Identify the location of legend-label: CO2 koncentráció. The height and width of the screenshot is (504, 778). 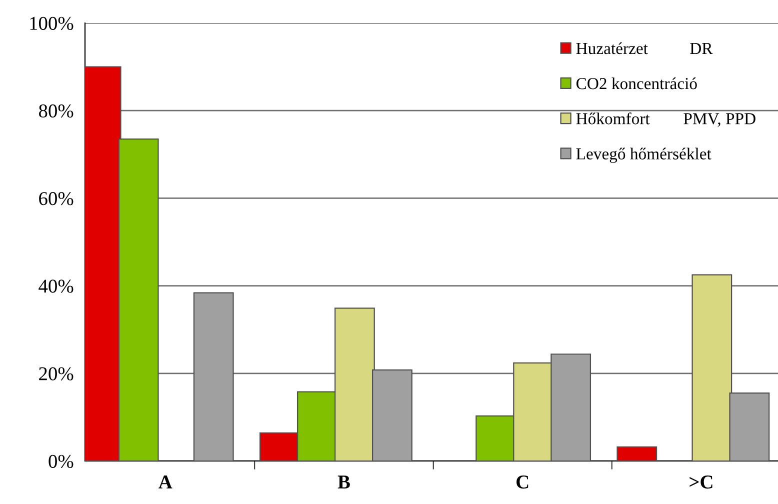
(636, 83).